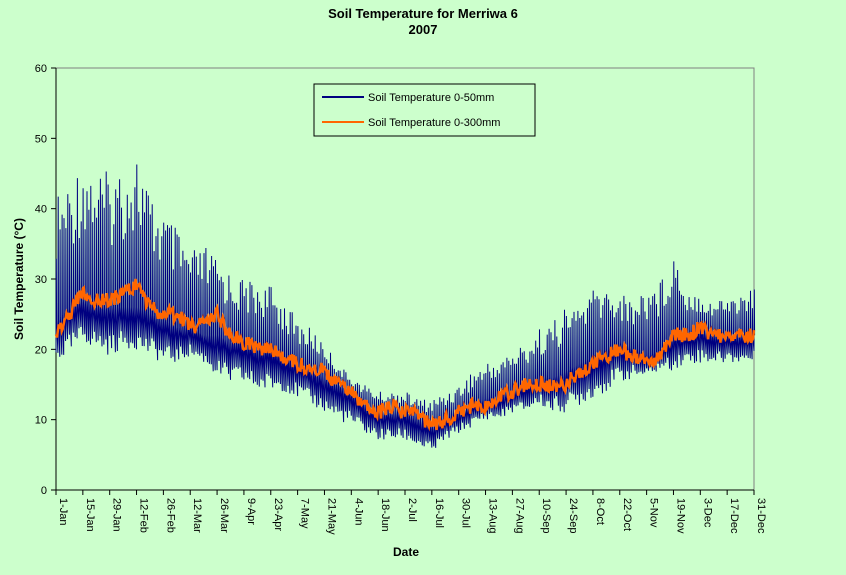 This screenshot has height=575, width=846. I want to click on x-tick-label: 5-Nov, so click(654, 513).